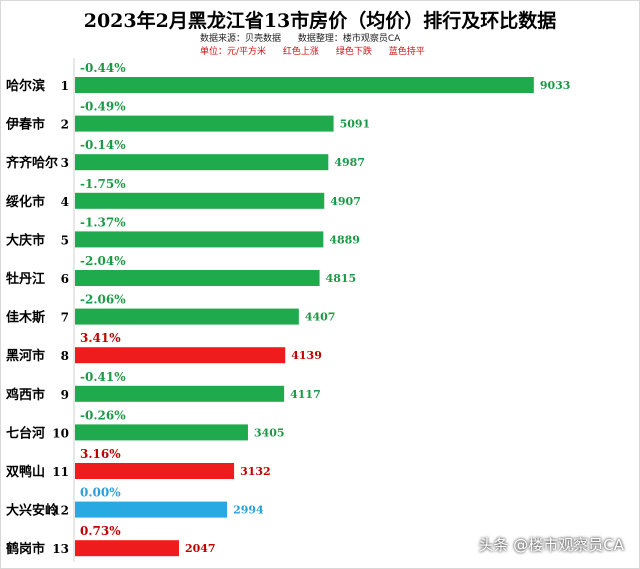 The width and height of the screenshot is (640, 569). I want to click on category-label: 鸡西市, so click(25, 395).